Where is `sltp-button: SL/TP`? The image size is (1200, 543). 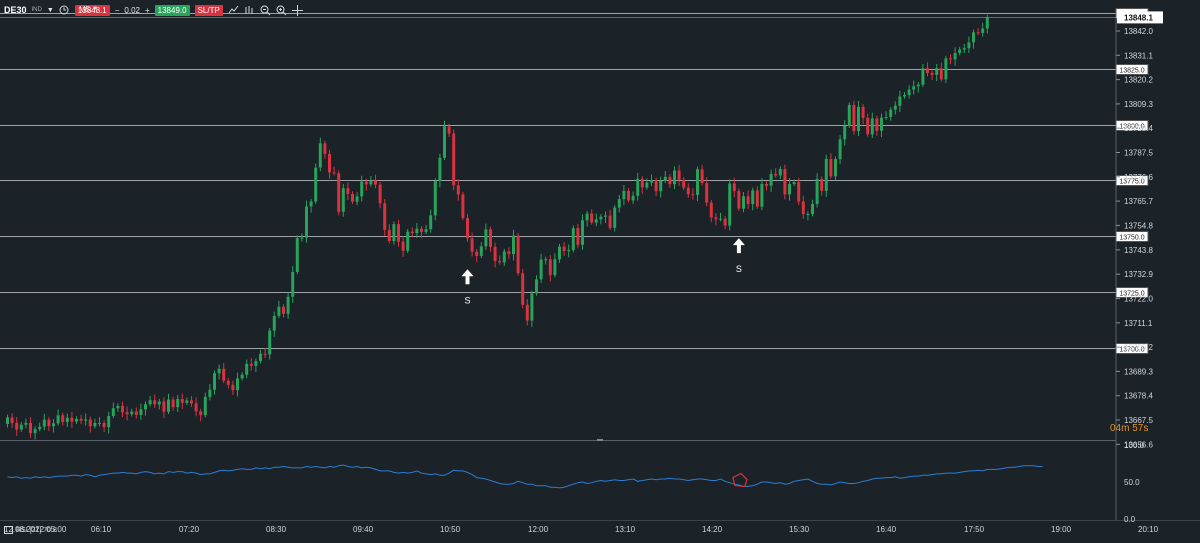
sltp-button: SL/TP is located at coordinates (208, 10).